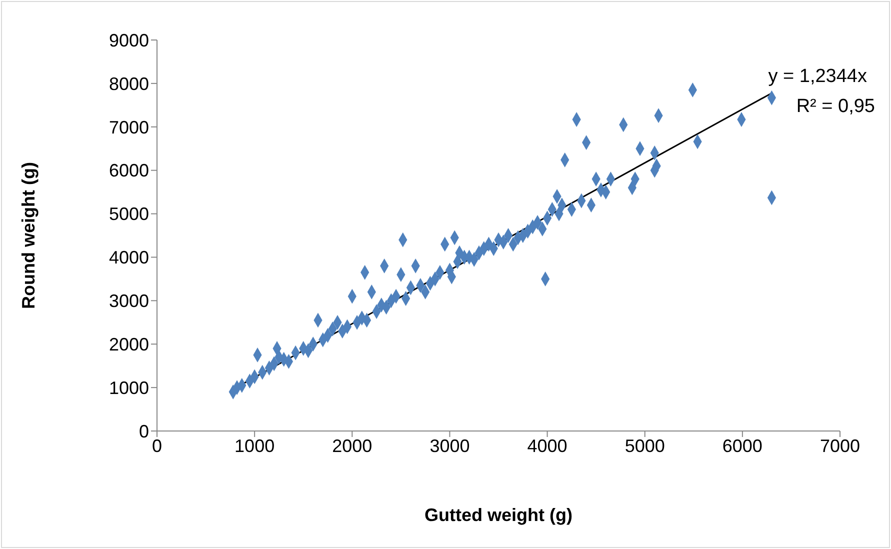 The image size is (891, 549). I want to click on x-tick-label: 1000, so click(254, 446).